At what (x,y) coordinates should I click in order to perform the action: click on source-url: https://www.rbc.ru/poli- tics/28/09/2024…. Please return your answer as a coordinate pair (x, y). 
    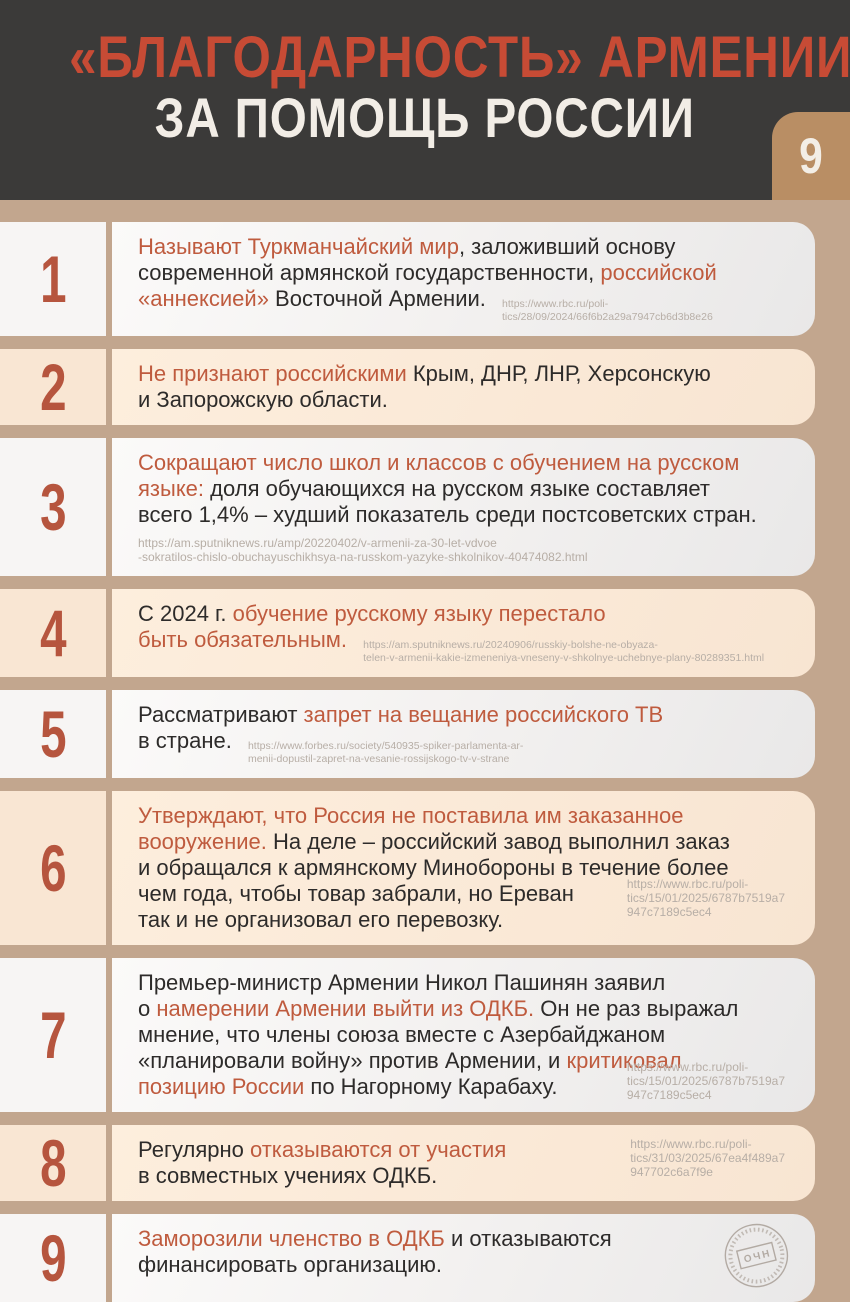
    Looking at the image, I should click on (607, 310).